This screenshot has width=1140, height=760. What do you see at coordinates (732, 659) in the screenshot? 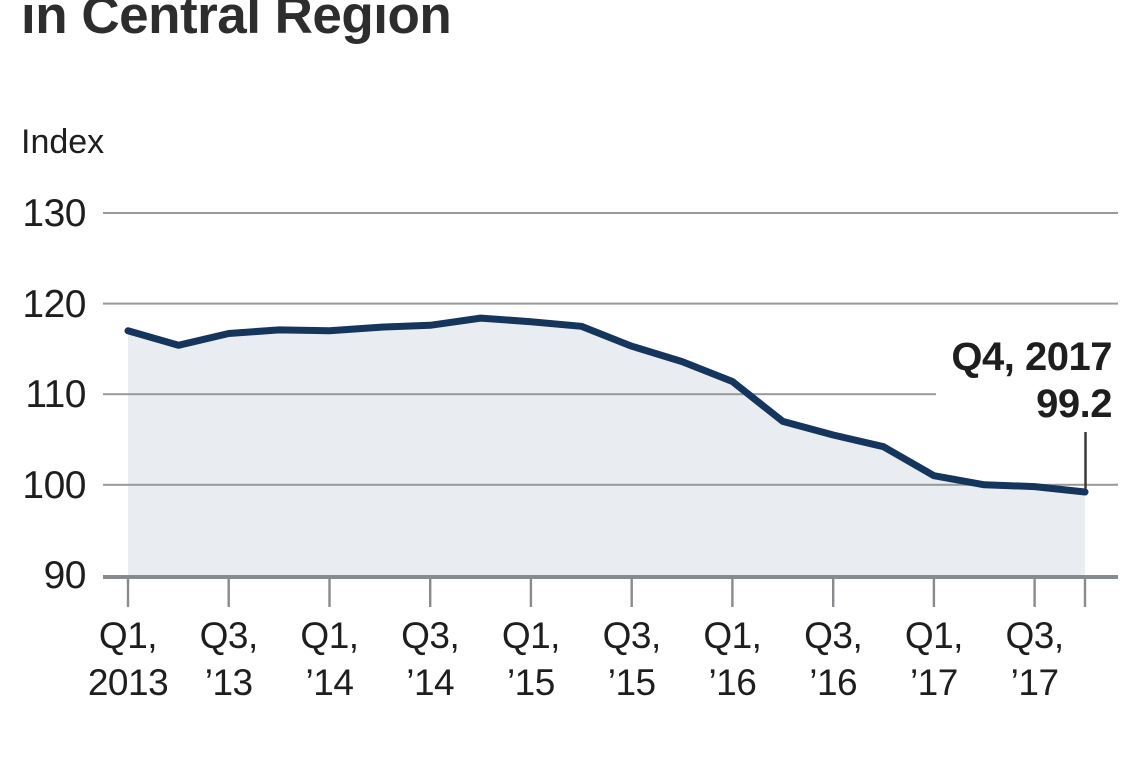
I see `x-axis-label: Q1, ’16` at bounding box center [732, 659].